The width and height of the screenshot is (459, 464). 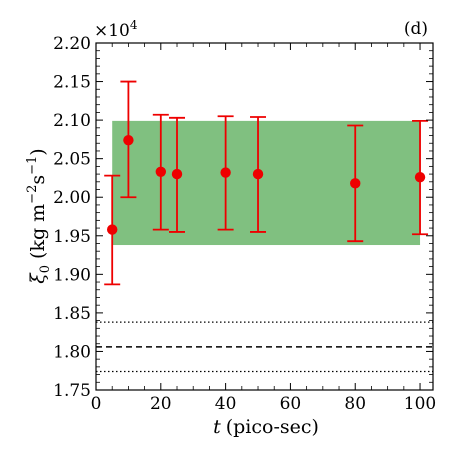 I want to click on y-tick-label: 2.20, so click(x=72, y=44).